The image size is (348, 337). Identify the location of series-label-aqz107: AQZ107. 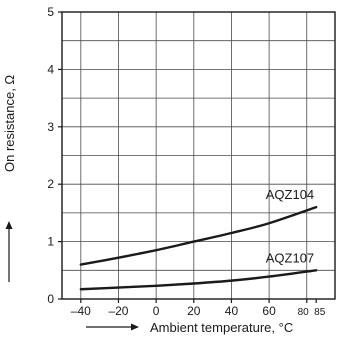
(290, 257).